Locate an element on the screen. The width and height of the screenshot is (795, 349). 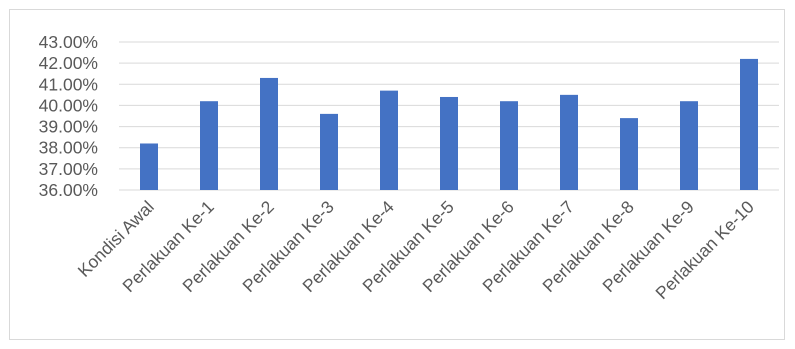
y-tick-label: 40.00% is located at coordinates (68, 105).